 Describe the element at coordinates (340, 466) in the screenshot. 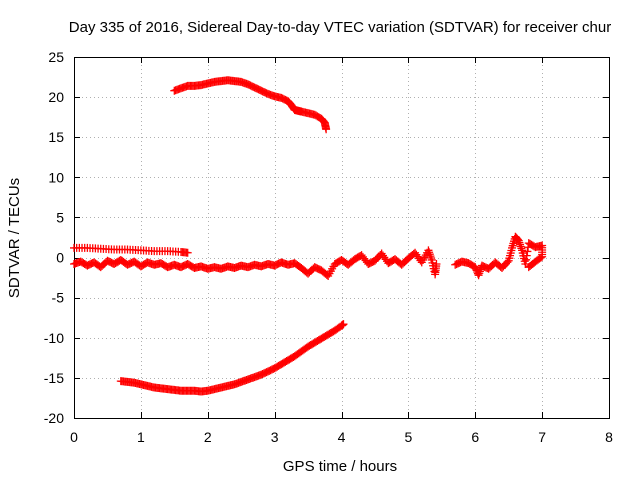

I see `x-axis-label: GPS time / hours` at that location.